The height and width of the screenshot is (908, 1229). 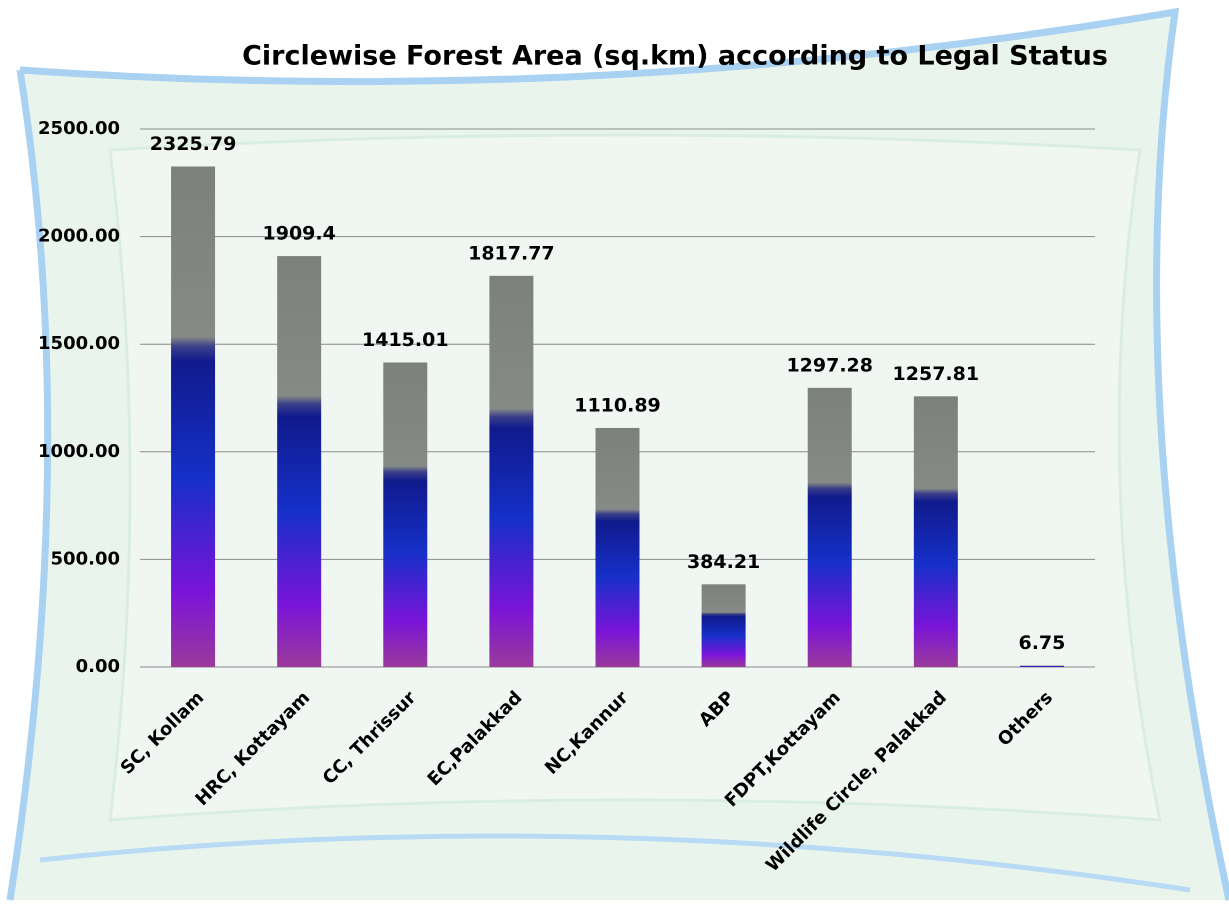 I want to click on y-tick-label: 0.00, so click(x=98, y=666).